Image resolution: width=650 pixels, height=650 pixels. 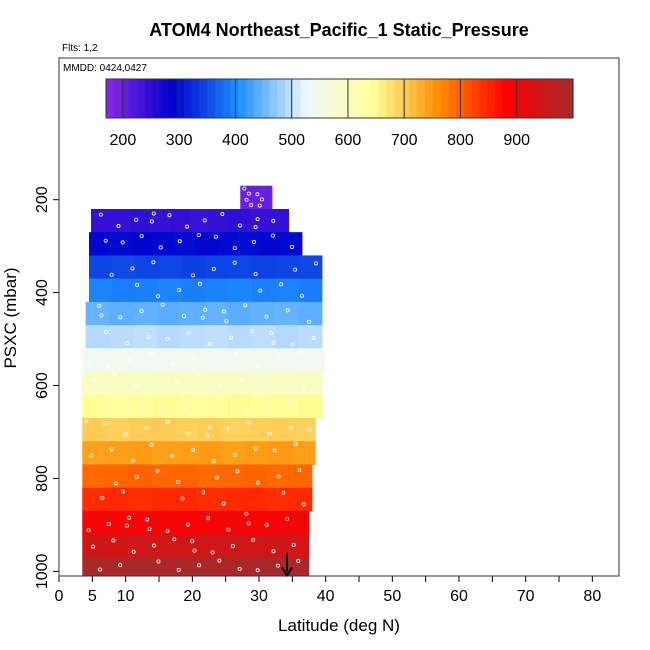 What do you see at coordinates (516, 140) in the screenshot?
I see `colorbar-tick-label: 900` at bounding box center [516, 140].